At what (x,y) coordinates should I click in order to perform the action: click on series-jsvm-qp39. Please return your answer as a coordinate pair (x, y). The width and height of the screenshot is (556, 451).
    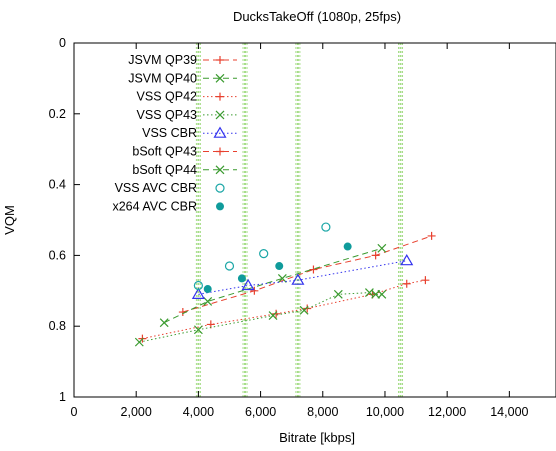
    Looking at the image, I should click on (307, 274).